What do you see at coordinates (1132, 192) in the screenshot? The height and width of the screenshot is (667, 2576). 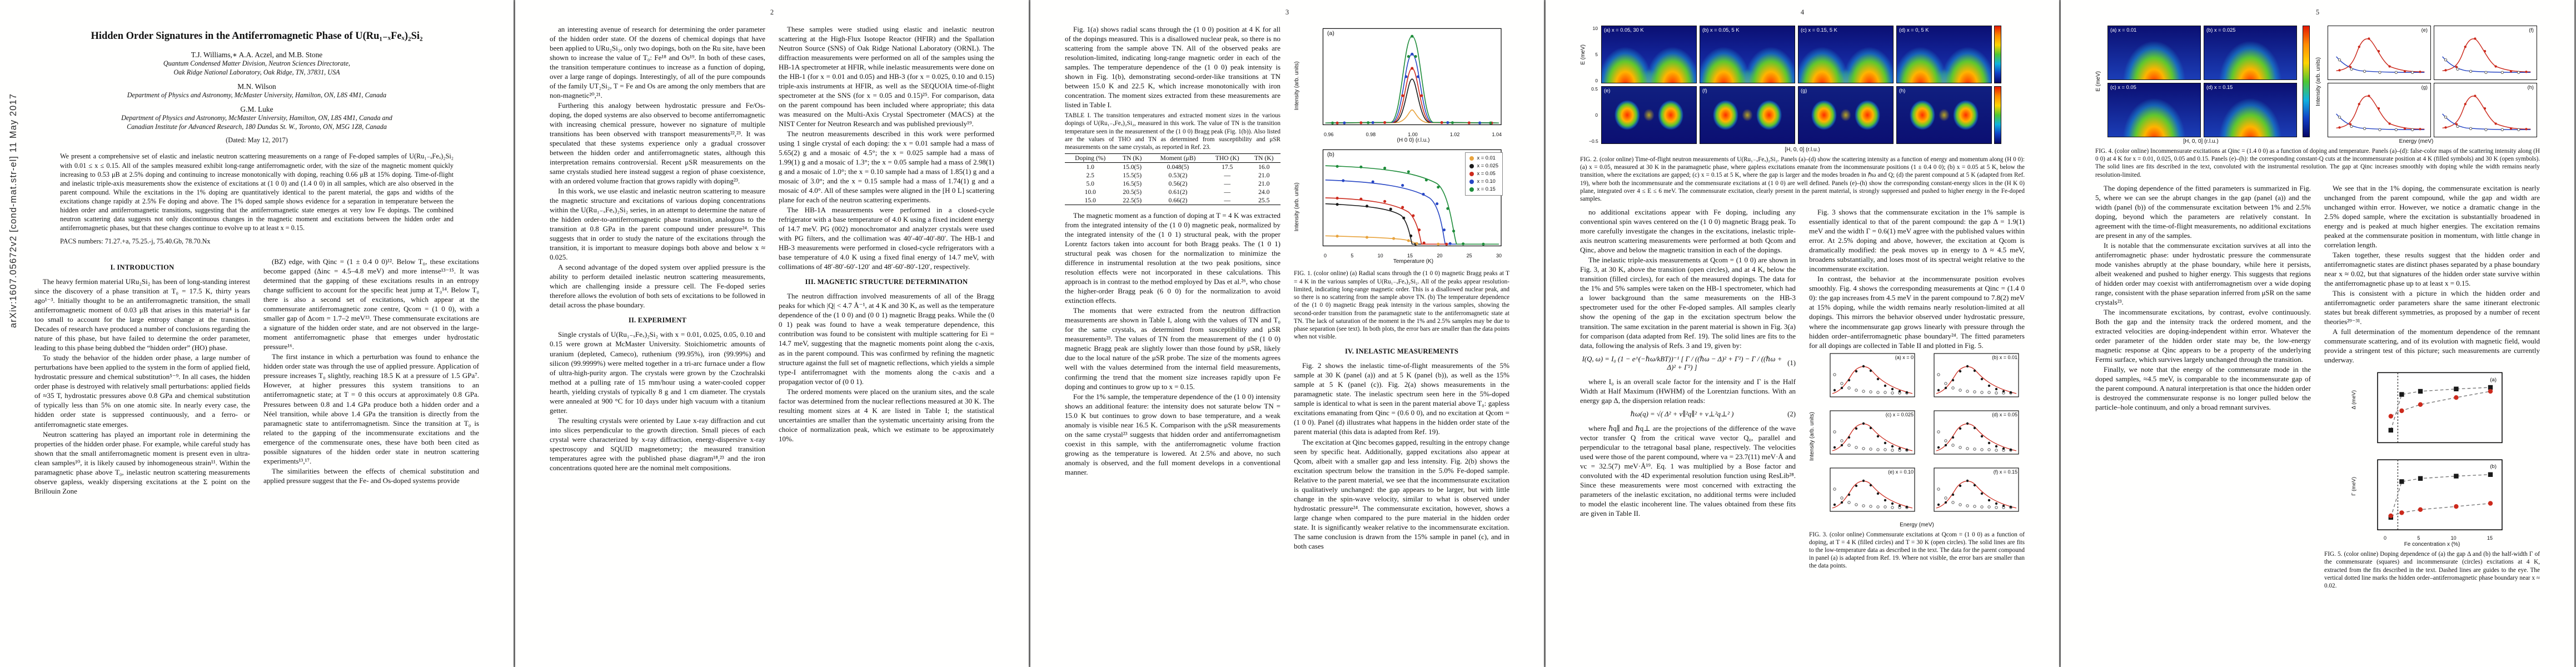 I see `table-cell: 20.5(5)` at bounding box center [1132, 192].